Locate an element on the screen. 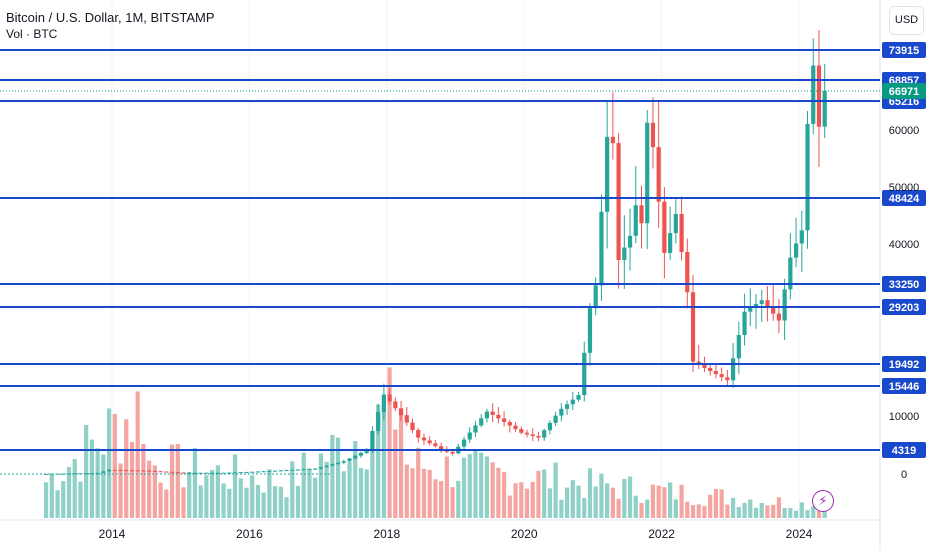 Image resolution: width=932 pixels, height=550 pixels. level-price-label: 33250 is located at coordinates (904, 285).